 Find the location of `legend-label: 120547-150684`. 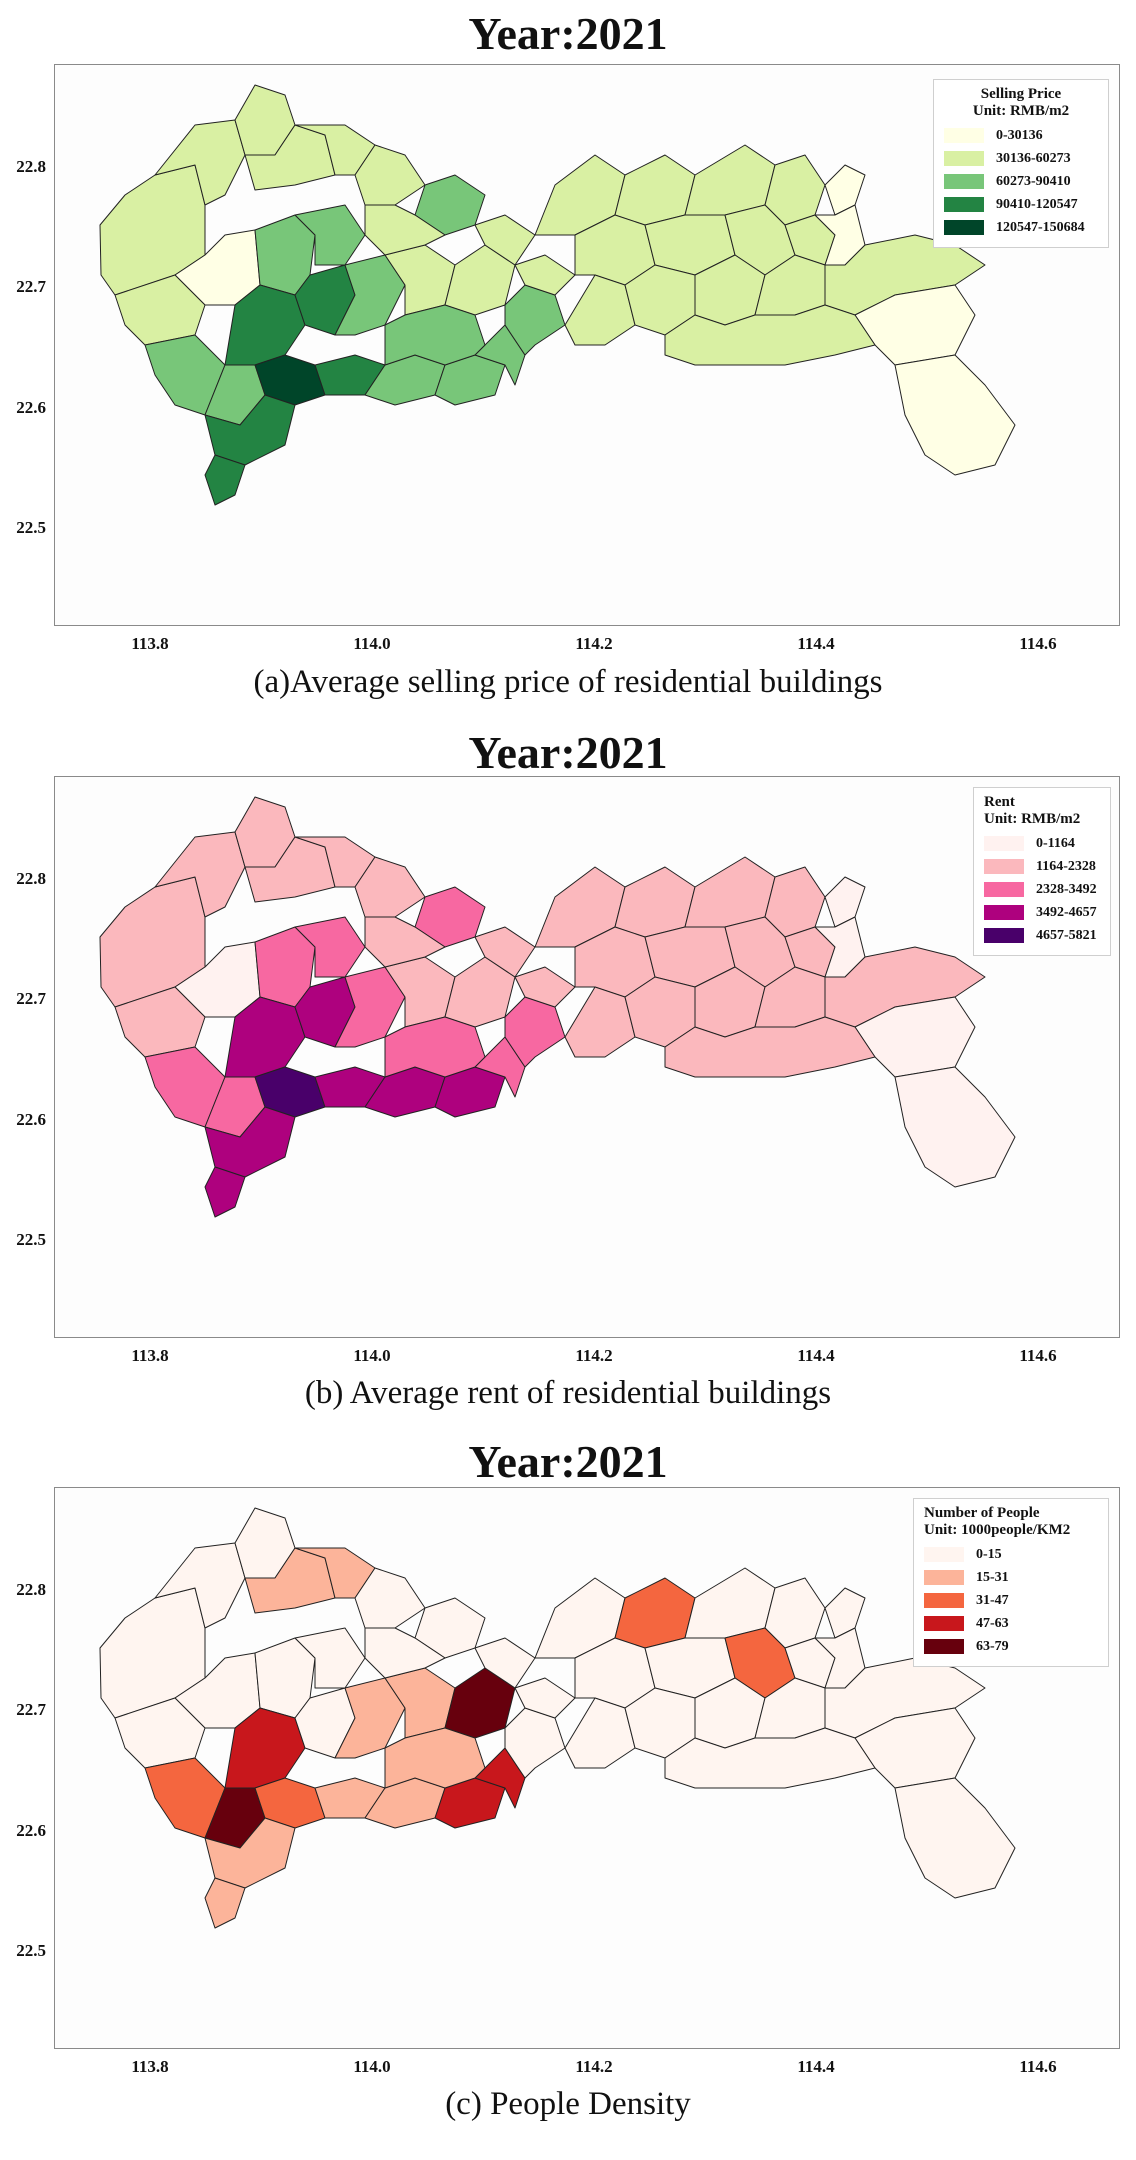

legend-label: 120547-150684 is located at coordinates (1040, 227).